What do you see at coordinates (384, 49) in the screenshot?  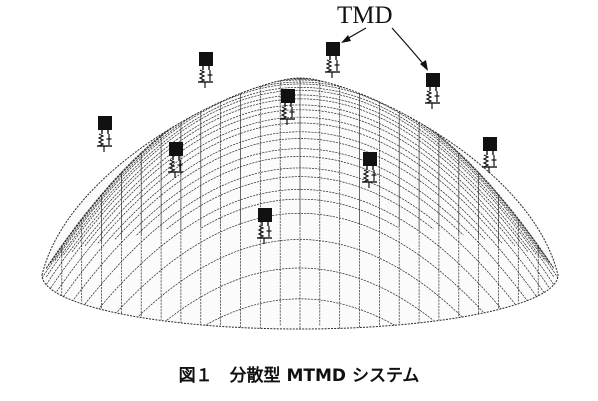 I see `tmd-callout-arrows` at bounding box center [384, 49].